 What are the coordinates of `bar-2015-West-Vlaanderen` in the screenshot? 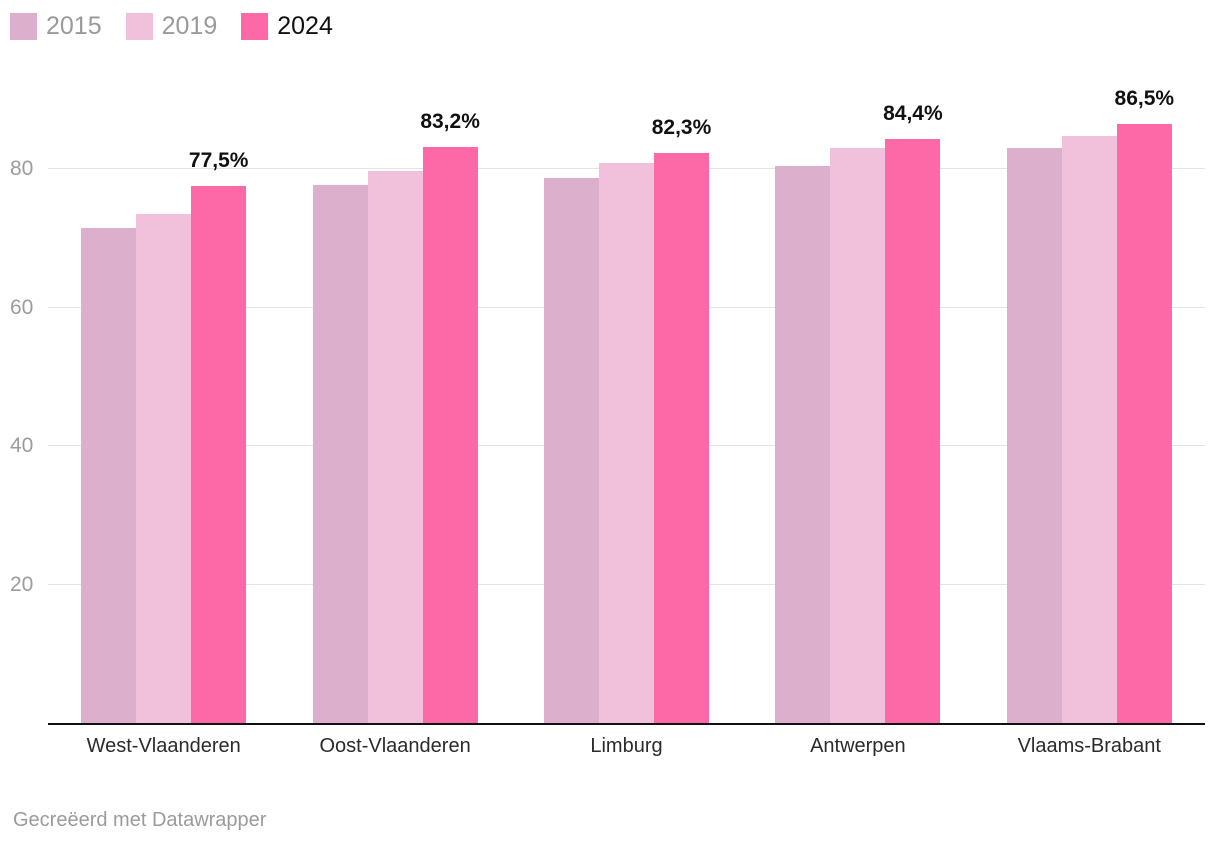 It's located at (109, 475).